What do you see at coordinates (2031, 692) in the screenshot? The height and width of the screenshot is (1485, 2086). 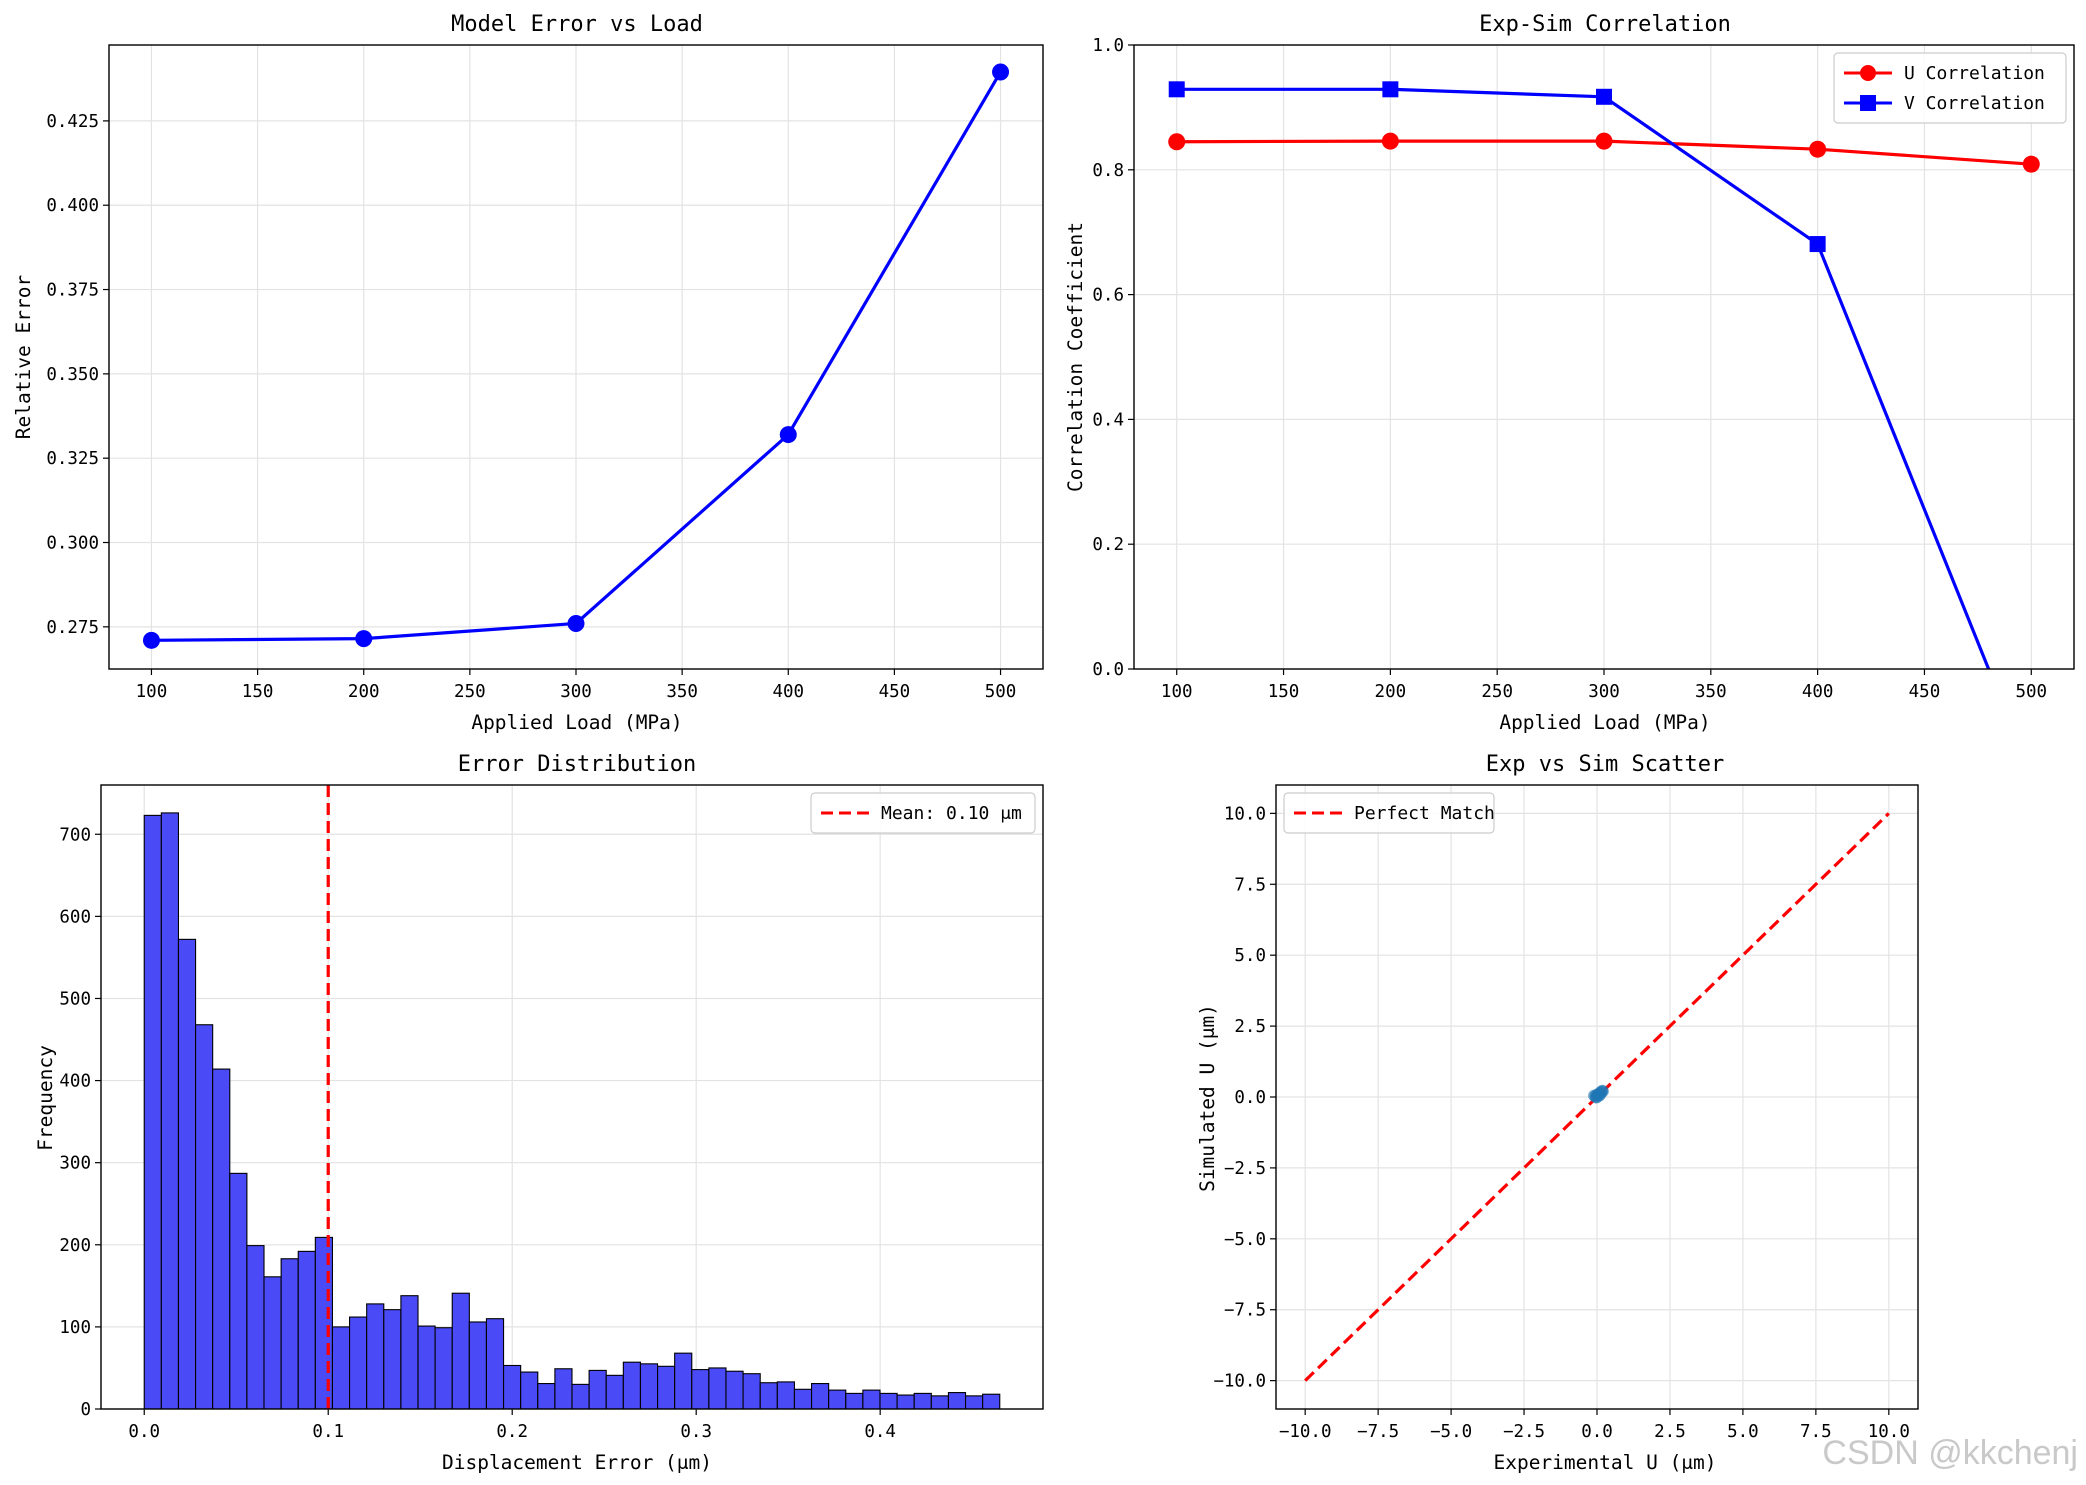 I see `x-tick-label: 500` at bounding box center [2031, 692].